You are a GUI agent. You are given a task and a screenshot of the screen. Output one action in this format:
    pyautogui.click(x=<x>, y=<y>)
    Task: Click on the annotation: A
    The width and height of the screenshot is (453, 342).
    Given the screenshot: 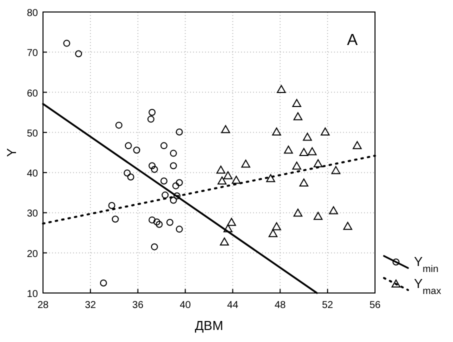 What is the action you would take?
    pyautogui.click(x=352, y=40)
    